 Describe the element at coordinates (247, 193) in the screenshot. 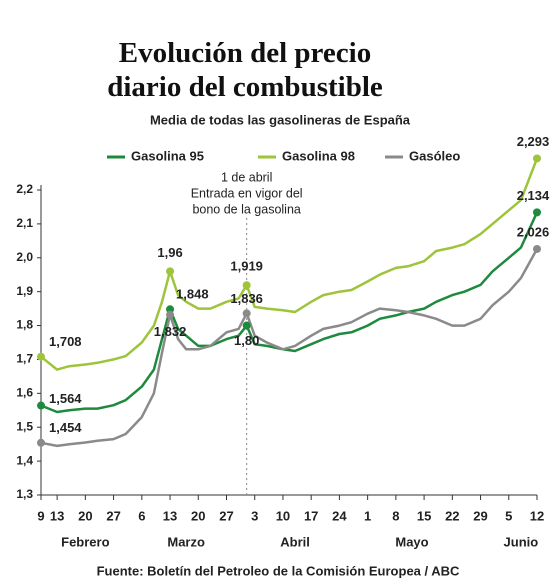

I see `annotation-text: Entrada en vigor del` at that location.